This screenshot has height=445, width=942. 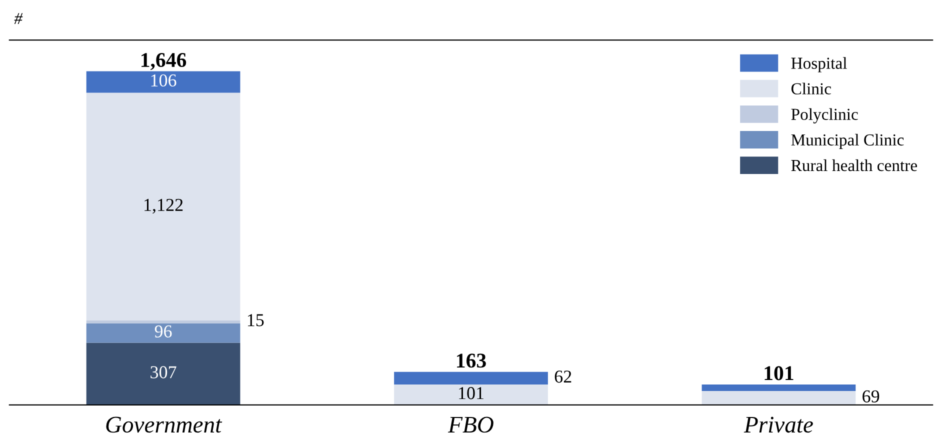 I want to click on data-label: 101, so click(x=471, y=393).